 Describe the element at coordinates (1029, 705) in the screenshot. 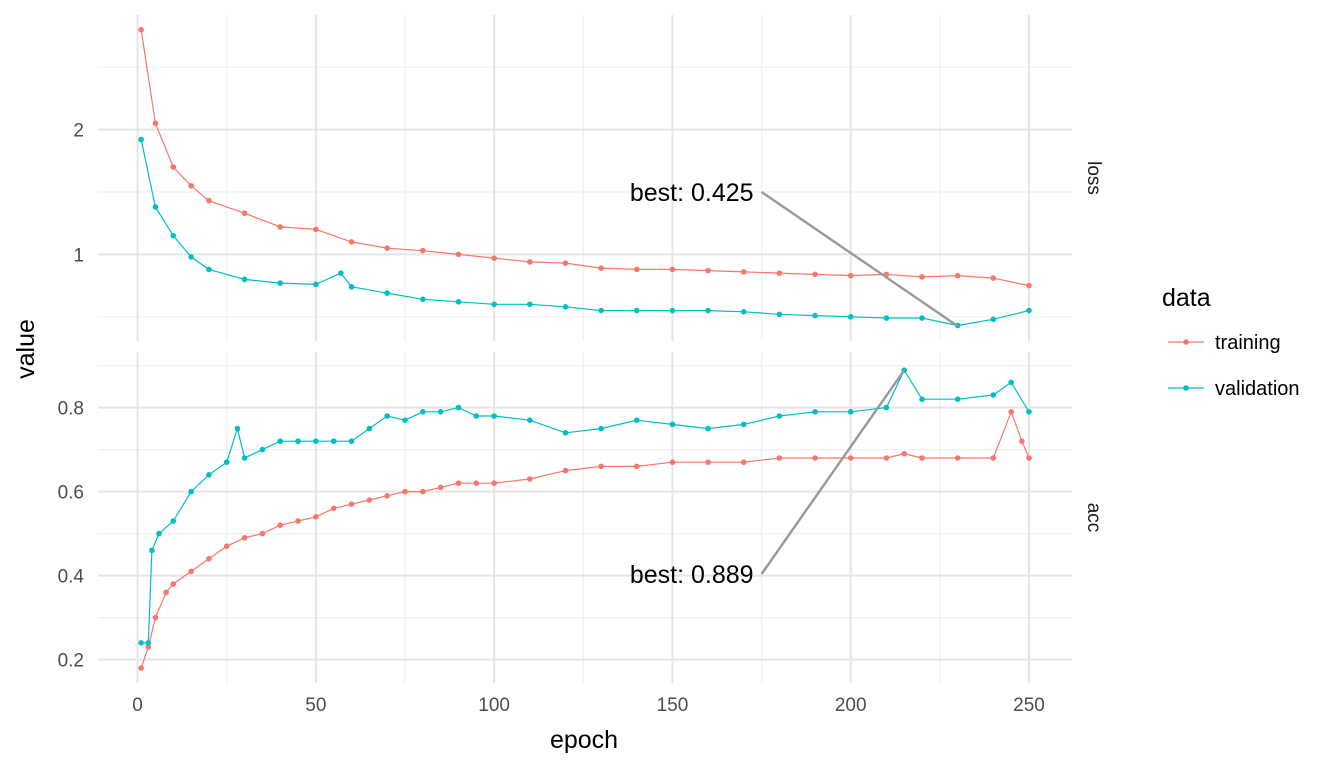

I see `x-tick-label: 250` at that location.